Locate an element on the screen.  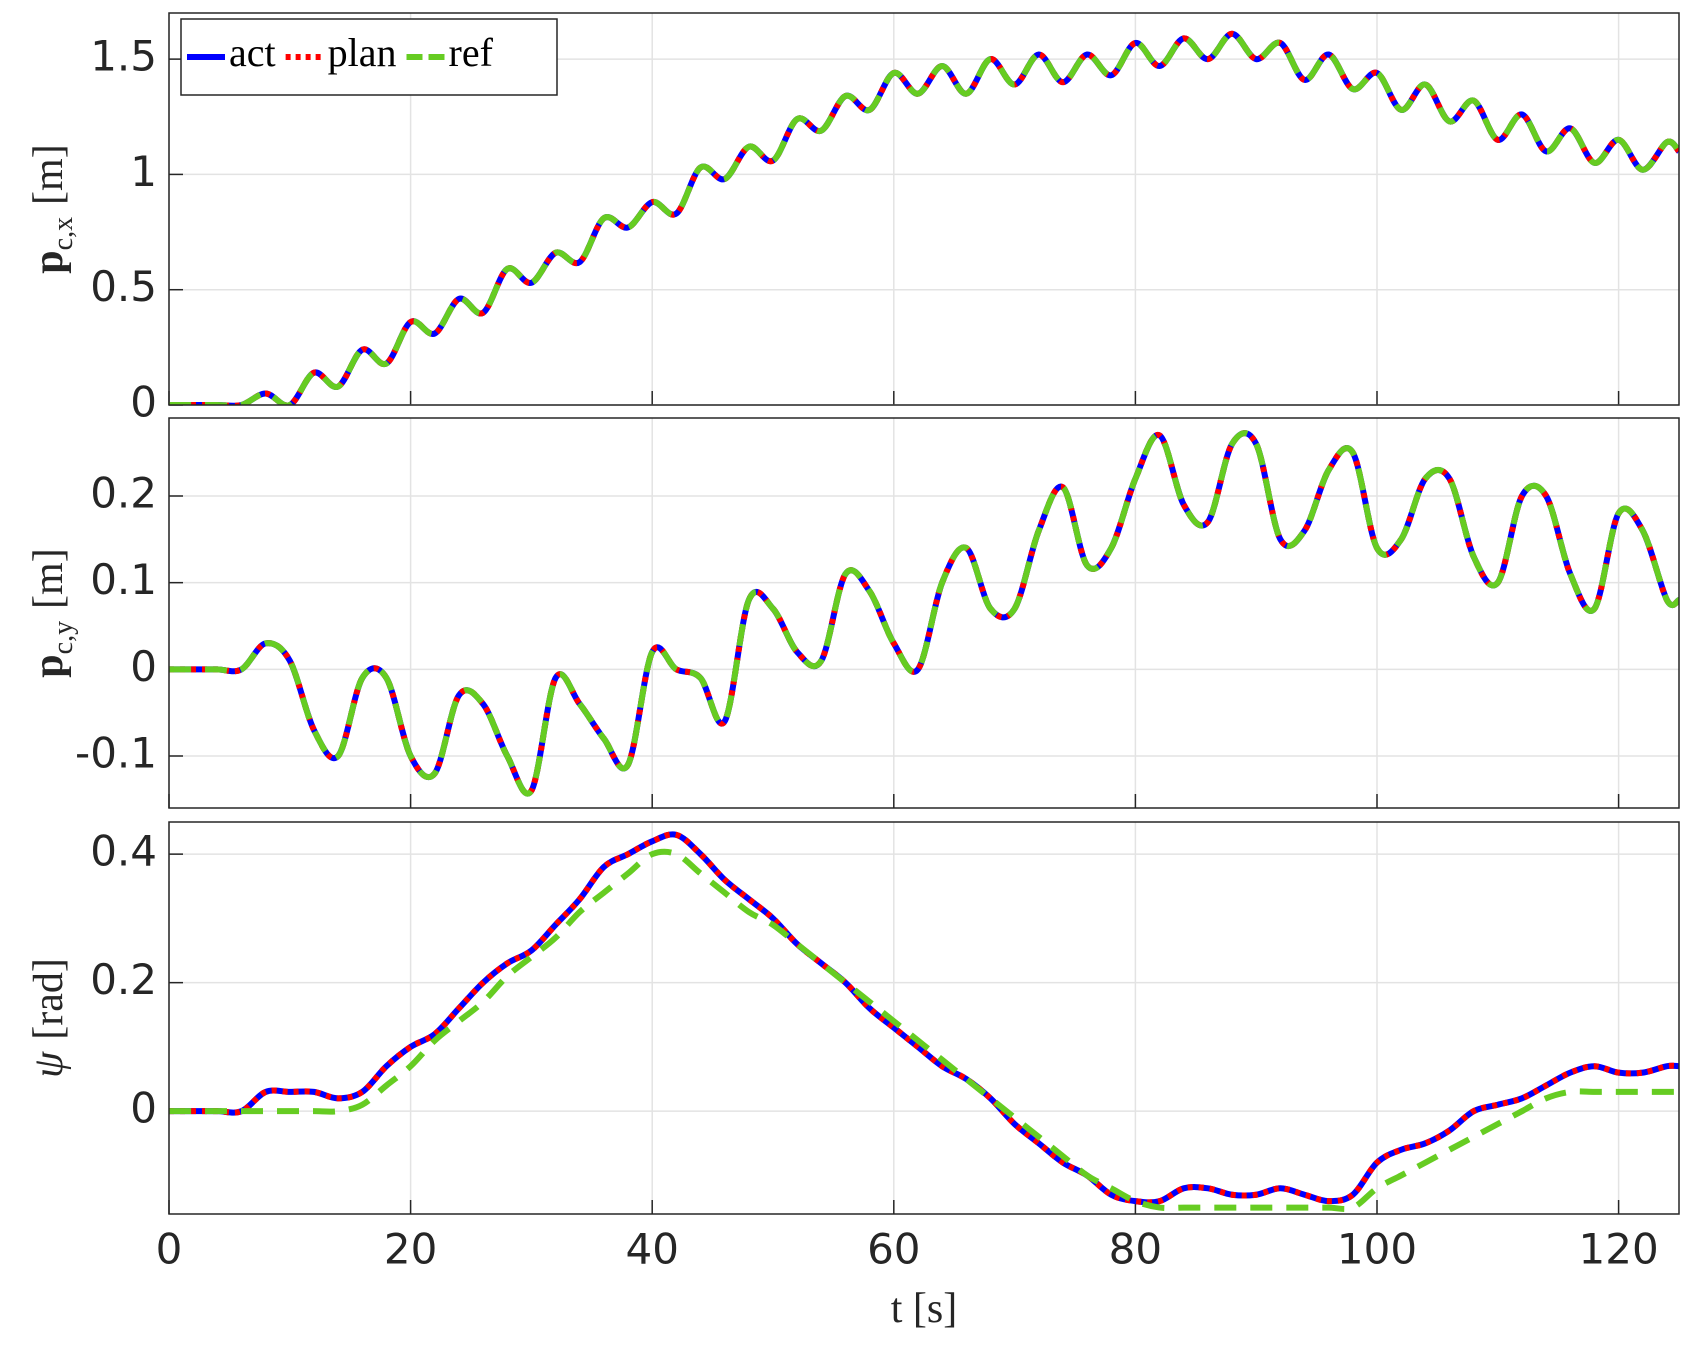
legend: act plan ref is located at coordinates (369, 57).